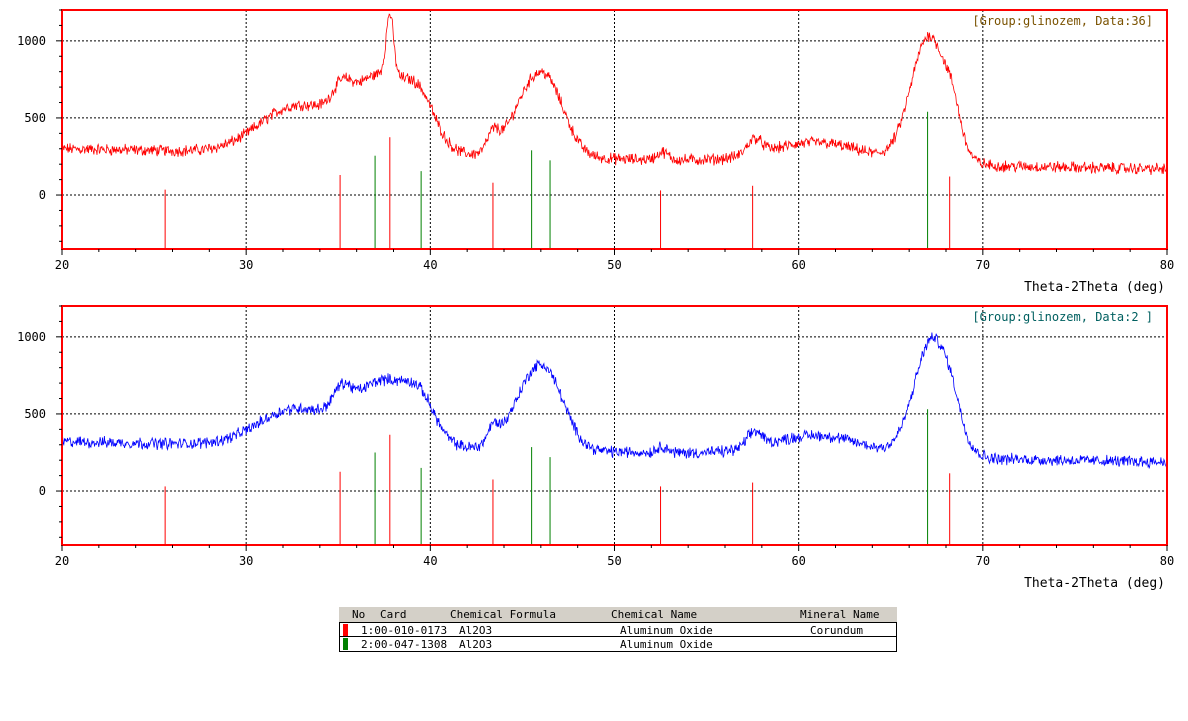 The width and height of the screenshot is (1188, 721). What do you see at coordinates (393, 614) in the screenshot?
I see `header-card: Card` at bounding box center [393, 614].